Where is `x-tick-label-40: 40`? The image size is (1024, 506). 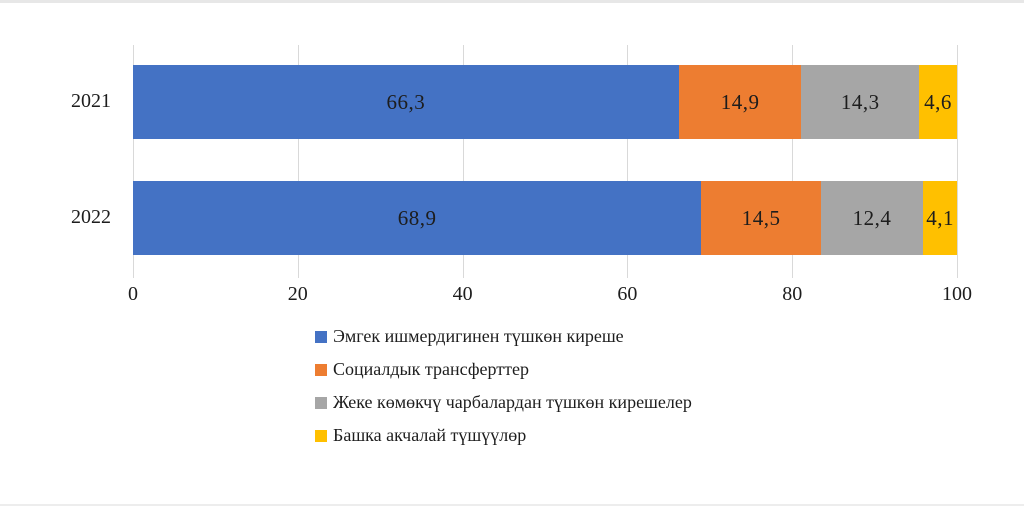 x-tick-label-40: 40 is located at coordinates (462, 294).